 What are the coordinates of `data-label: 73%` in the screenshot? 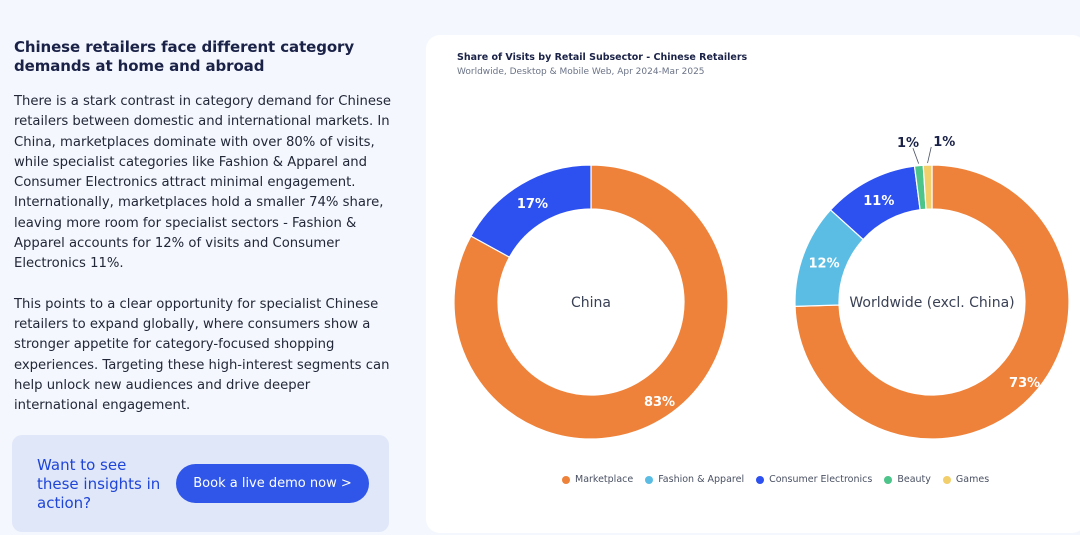 It's located at (1024, 383).